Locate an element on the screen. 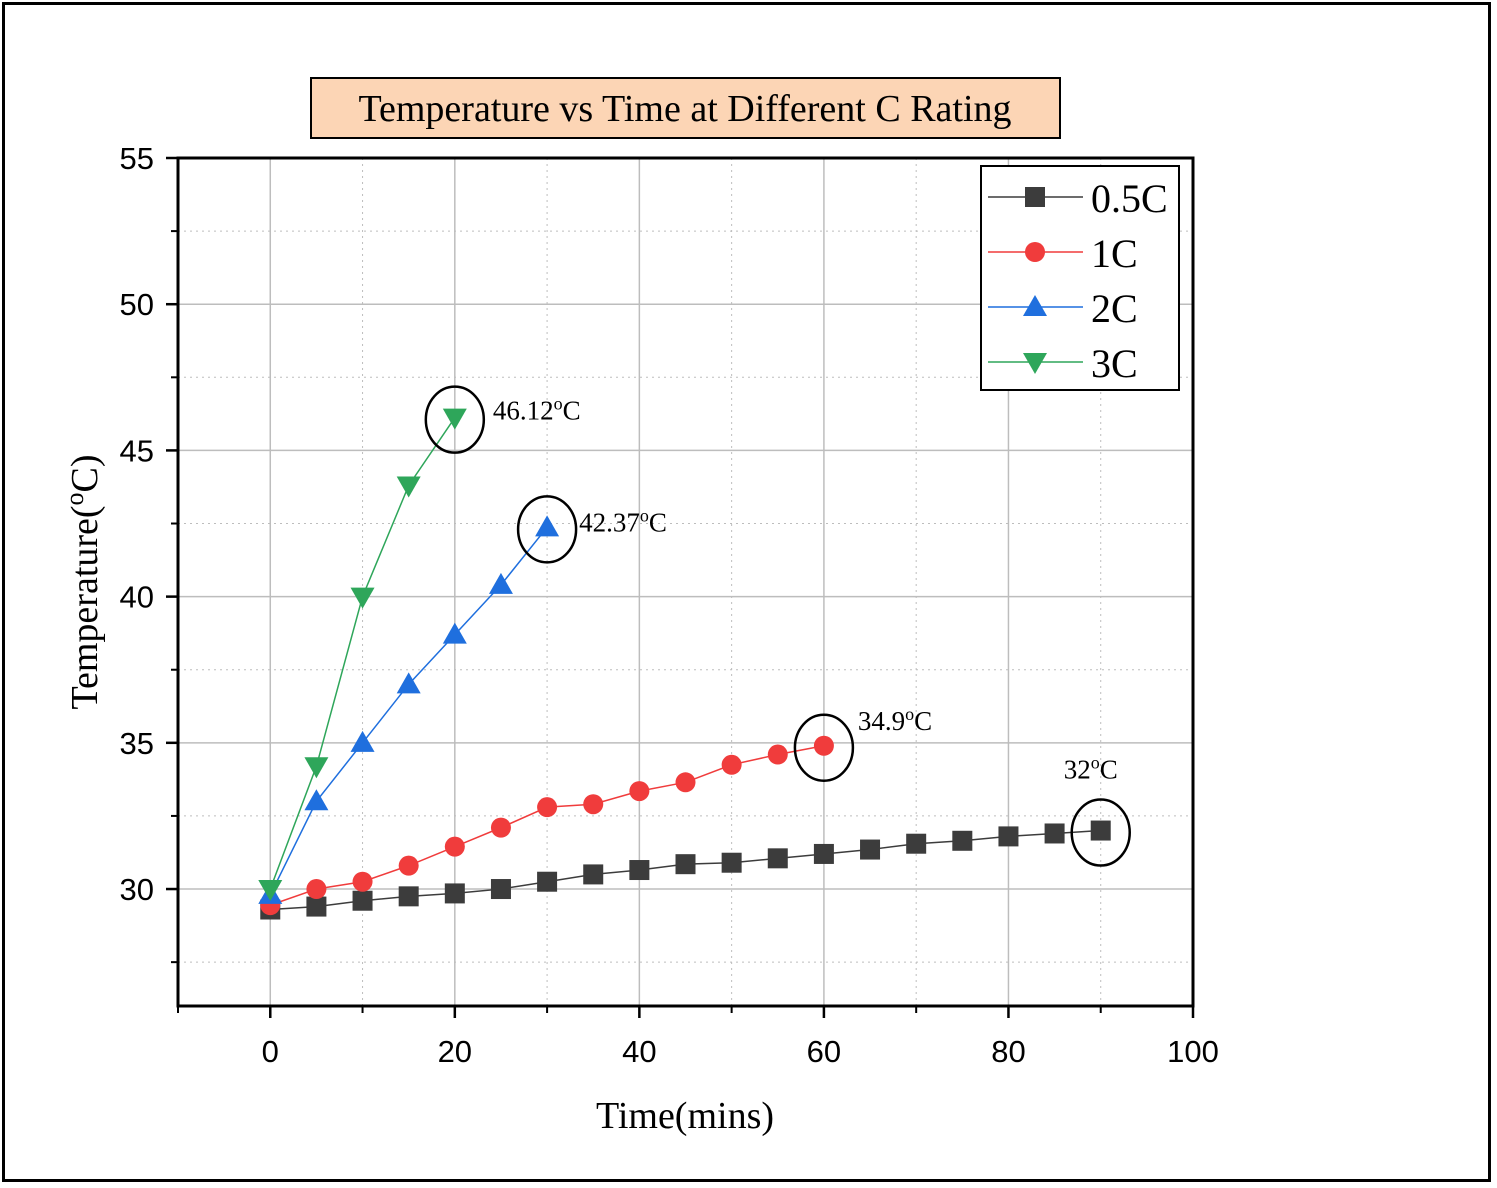 This screenshot has height=1188, width=1497. x-tick-label: 100 is located at coordinates (1193, 1051).